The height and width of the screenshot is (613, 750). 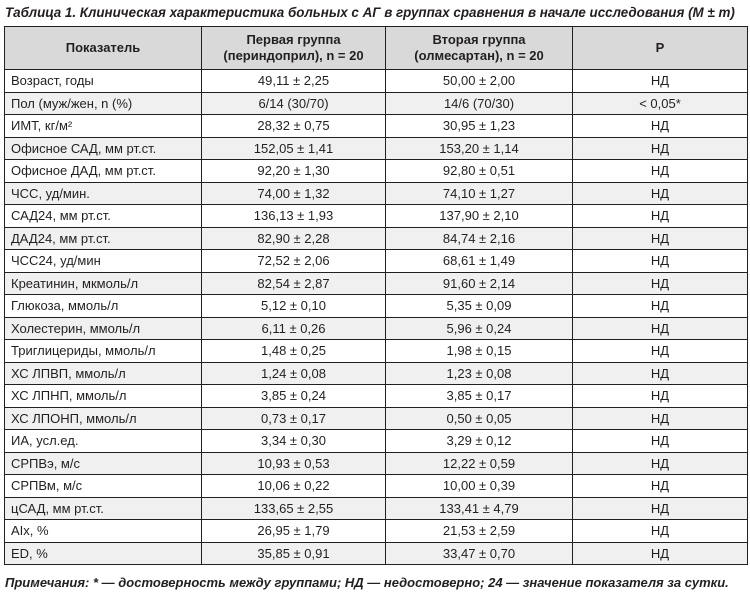 What do you see at coordinates (293, 553) in the screenshot?
I see `group-1-value-cell: 35,85 ± 0,91` at bounding box center [293, 553].